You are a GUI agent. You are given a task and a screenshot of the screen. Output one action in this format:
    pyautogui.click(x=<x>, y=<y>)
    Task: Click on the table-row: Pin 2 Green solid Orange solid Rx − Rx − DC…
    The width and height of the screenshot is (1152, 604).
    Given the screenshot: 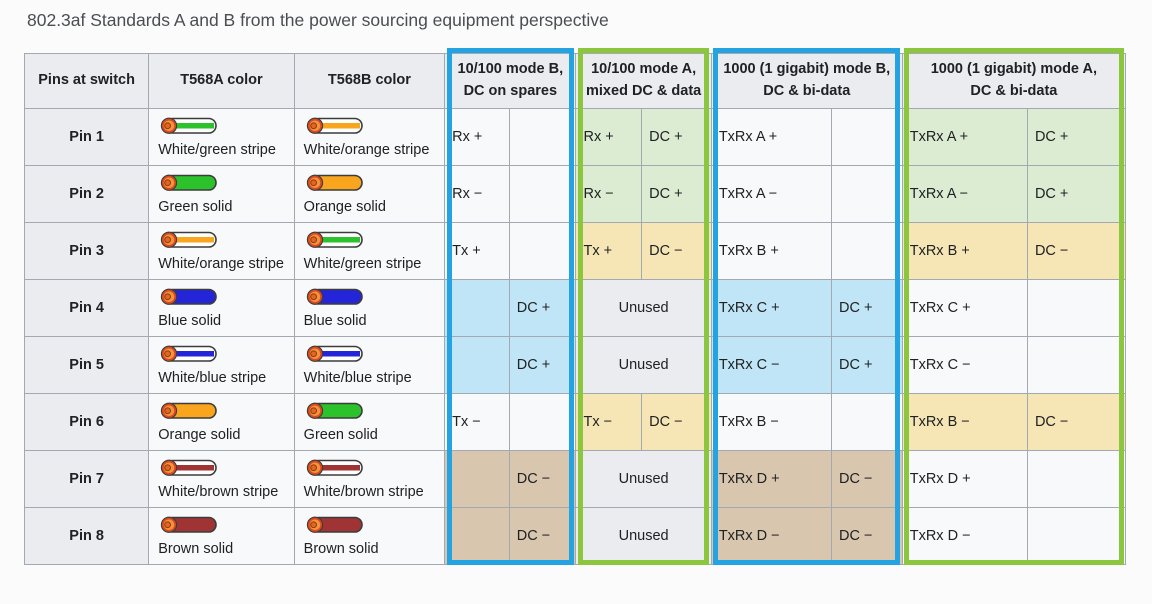 What is the action you would take?
    pyautogui.click(x=575, y=193)
    